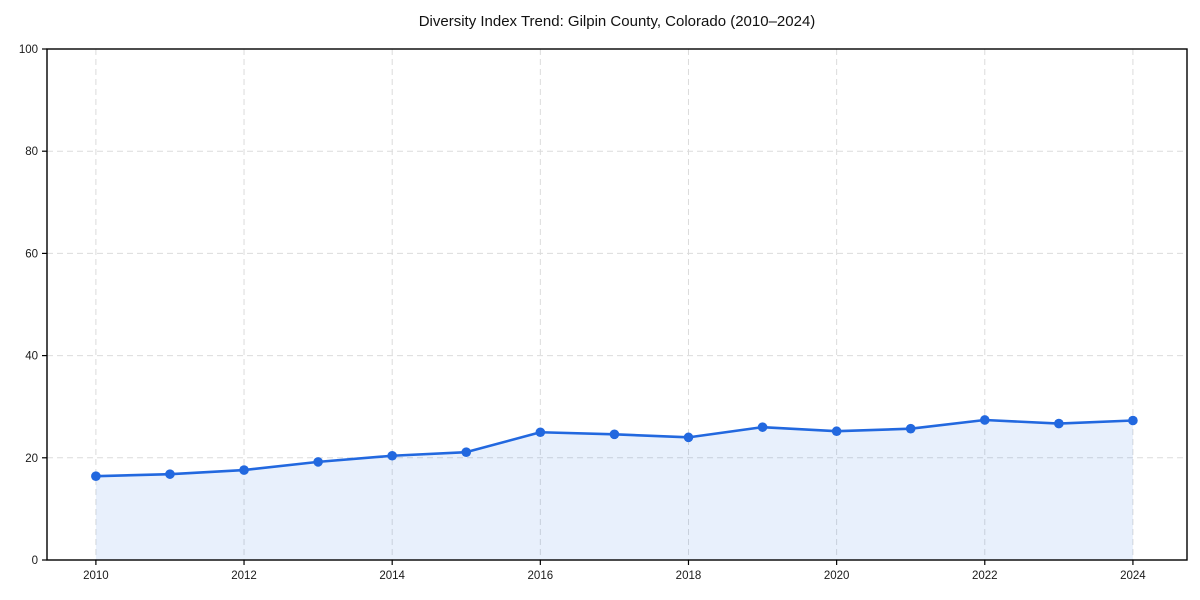  I want to click on x-tick-label: 2010, so click(96, 576).